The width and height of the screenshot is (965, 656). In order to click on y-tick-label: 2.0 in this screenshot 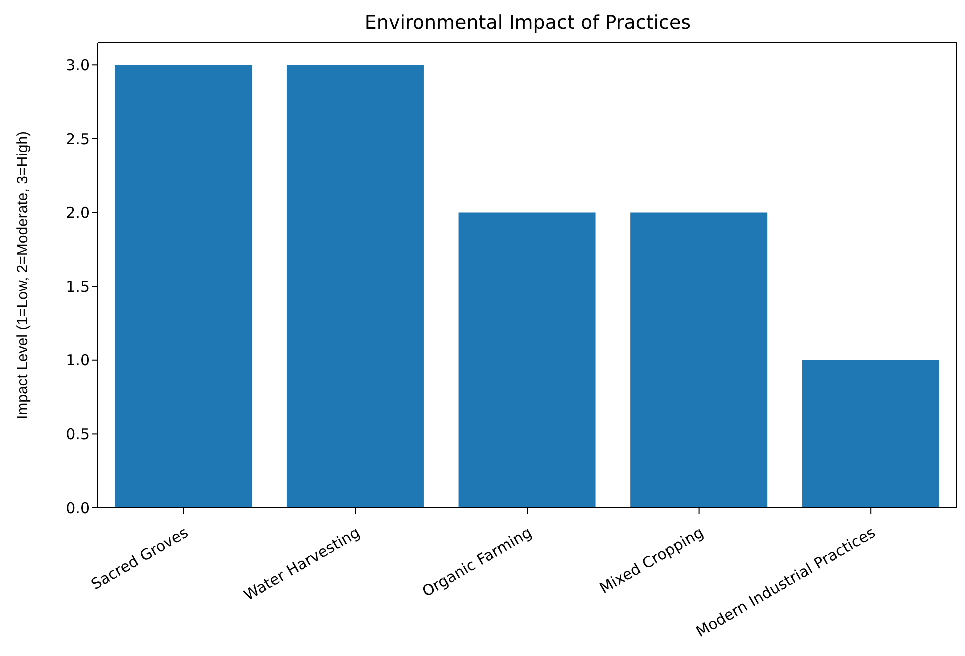, I will do `click(78, 213)`.